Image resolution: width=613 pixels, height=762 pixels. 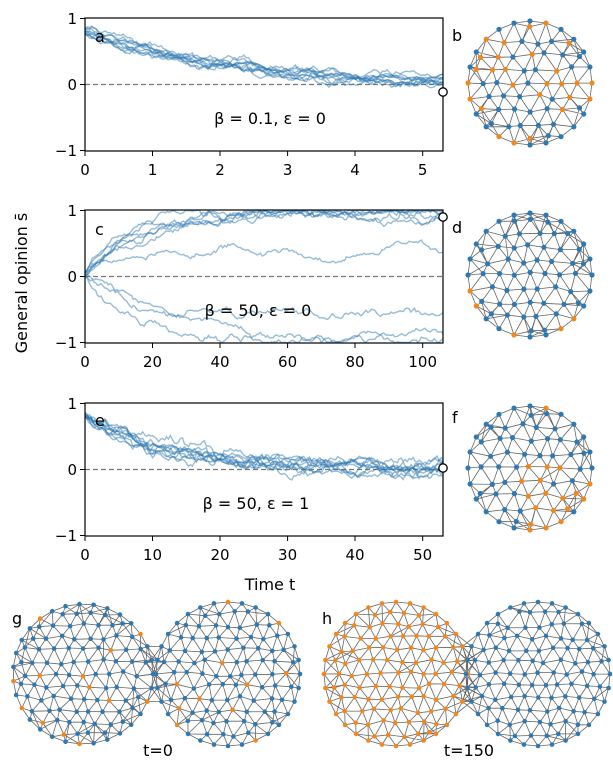 What do you see at coordinates (251, 479) in the screenshot?
I see `panel-e: e β = 50, ε = 1 0 10 20 30 40 50 1 0 −1` at bounding box center [251, 479].